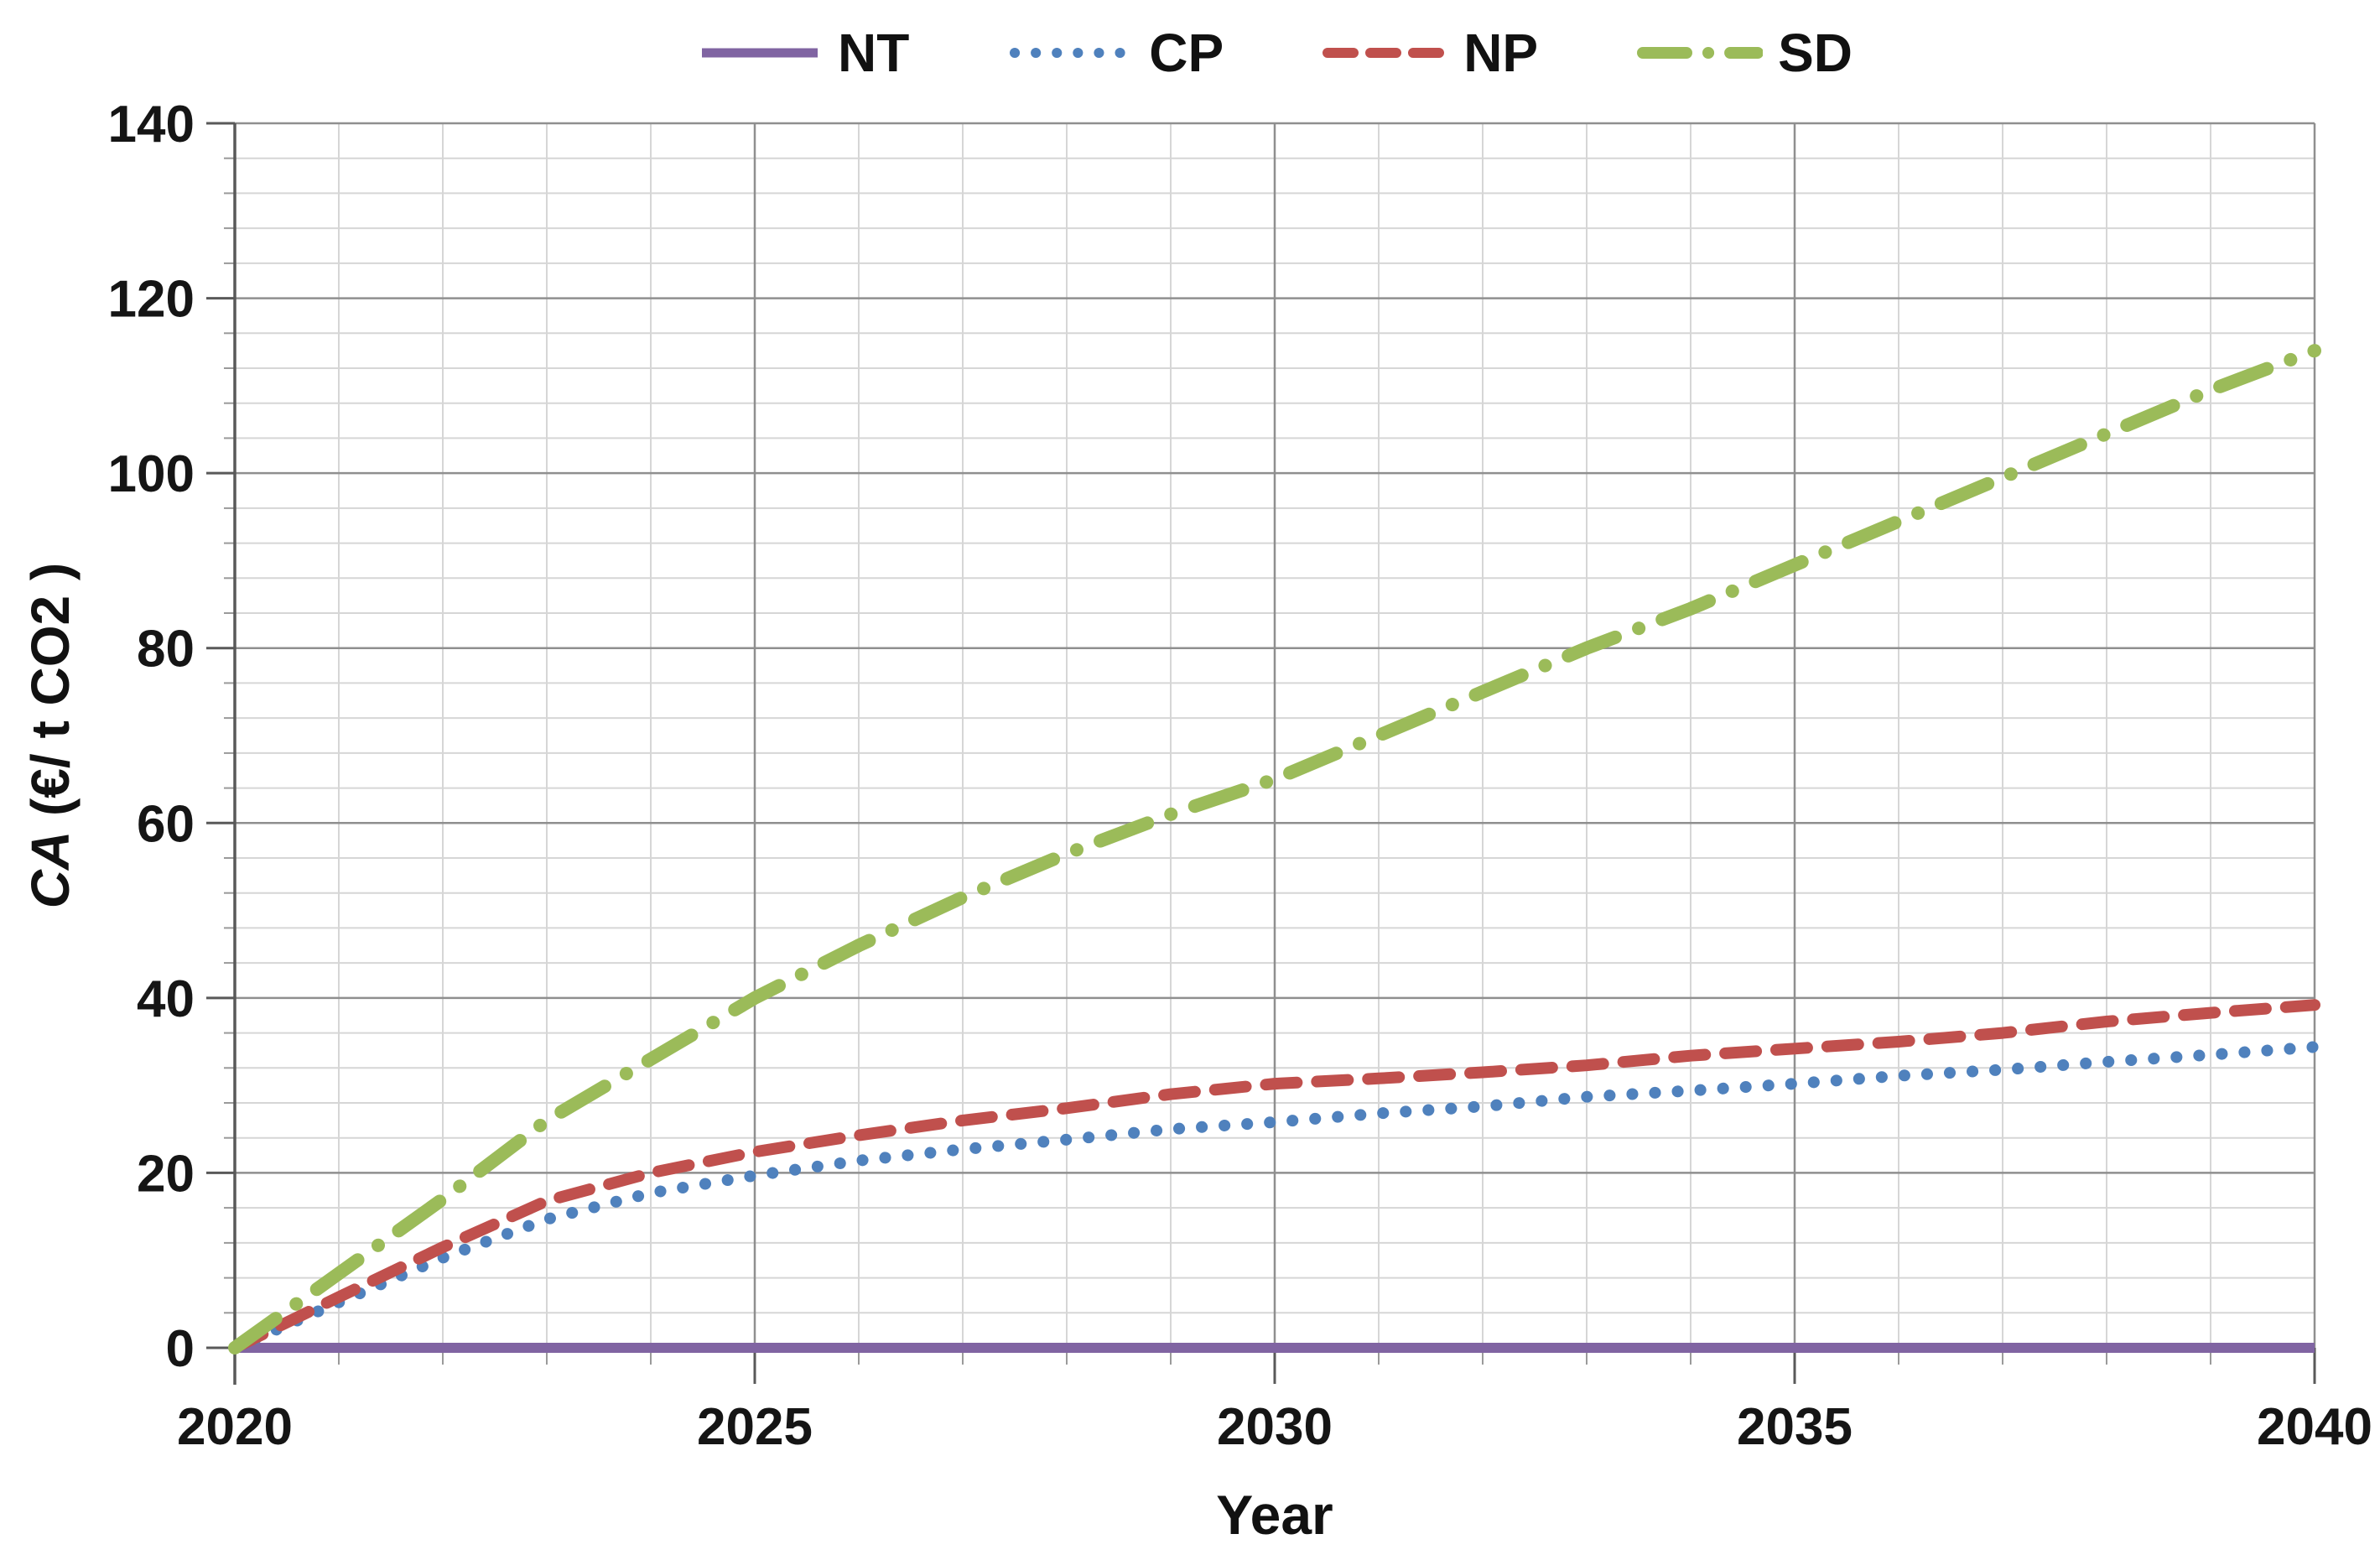 The height and width of the screenshot is (1560, 2380). What do you see at coordinates (235, 1427) in the screenshot?
I see `svg-text: 2020` at bounding box center [235, 1427].